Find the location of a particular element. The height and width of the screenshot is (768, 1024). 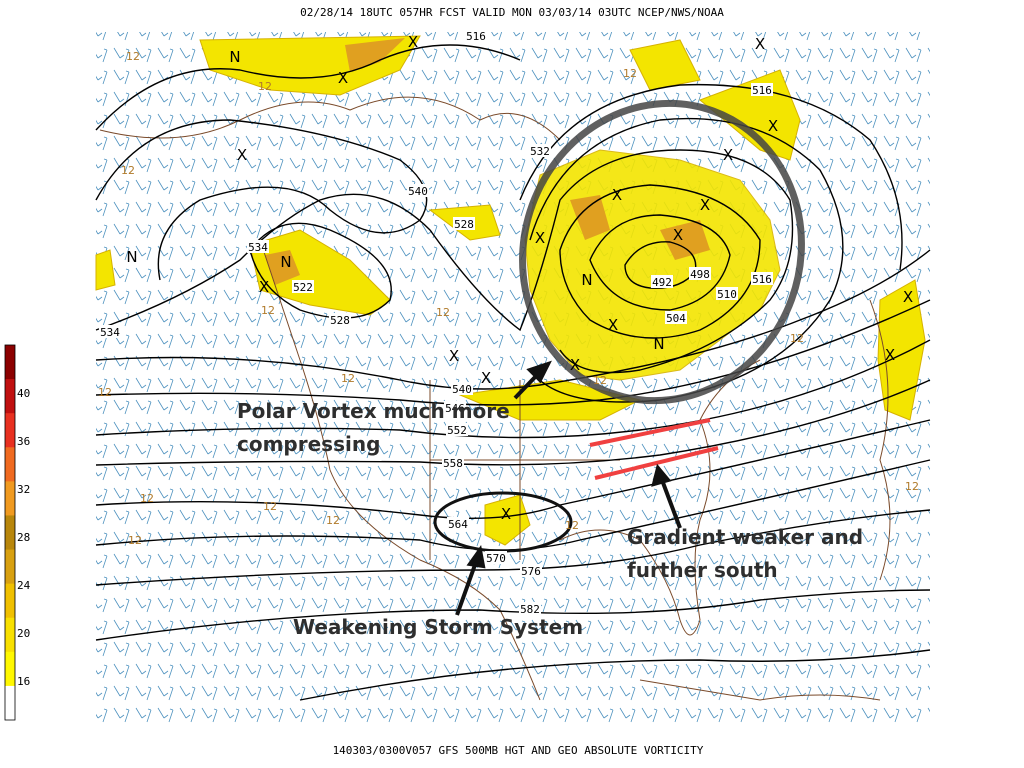

contour-label: 540 is located at coordinates (462, 389).